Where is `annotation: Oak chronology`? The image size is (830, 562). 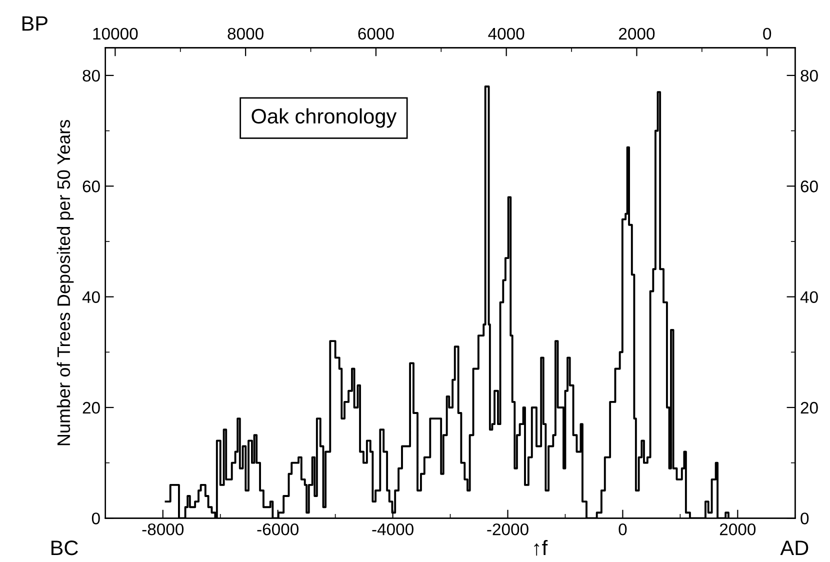 annotation: Oak chronology is located at coordinates (324, 118).